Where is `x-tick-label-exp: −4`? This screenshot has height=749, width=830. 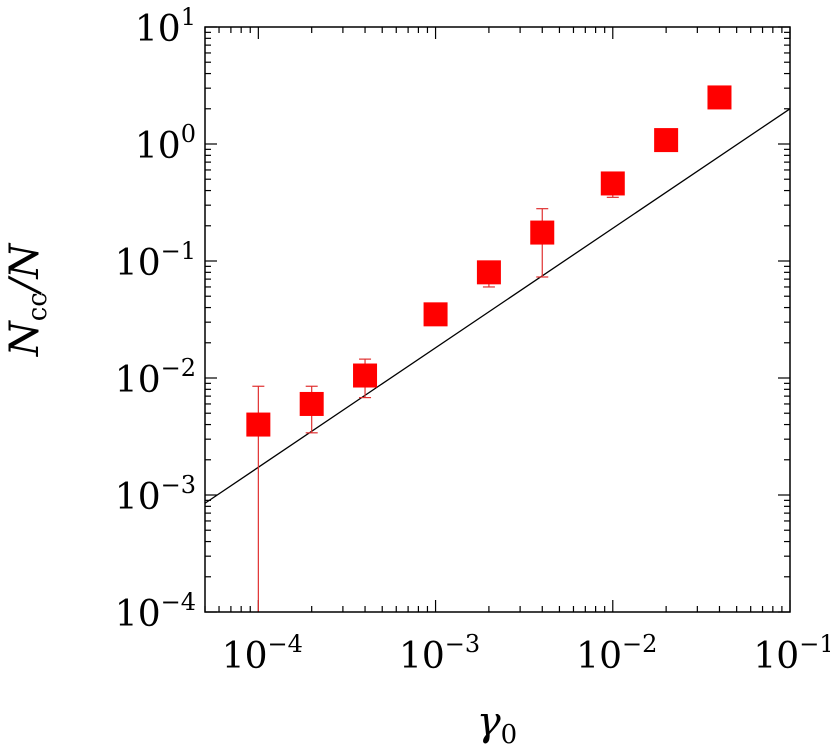
x-tick-label-exp: −4 is located at coordinates (285, 644).